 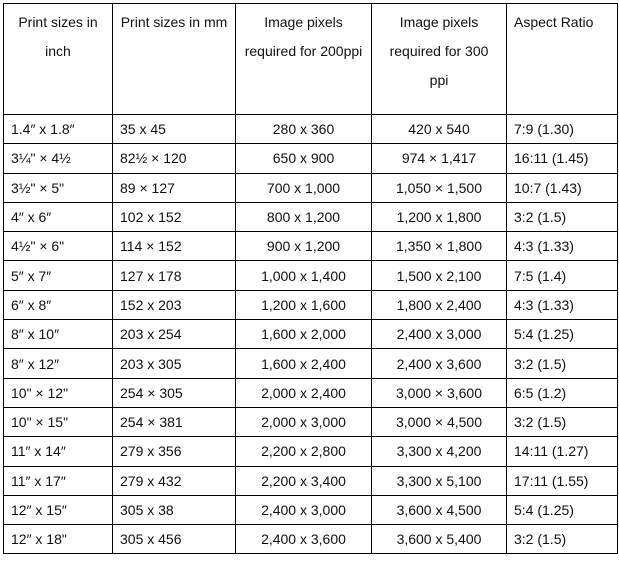 What do you see at coordinates (439, 158) in the screenshot?
I see `cell-300ppi: 974 × 1,417` at bounding box center [439, 158].